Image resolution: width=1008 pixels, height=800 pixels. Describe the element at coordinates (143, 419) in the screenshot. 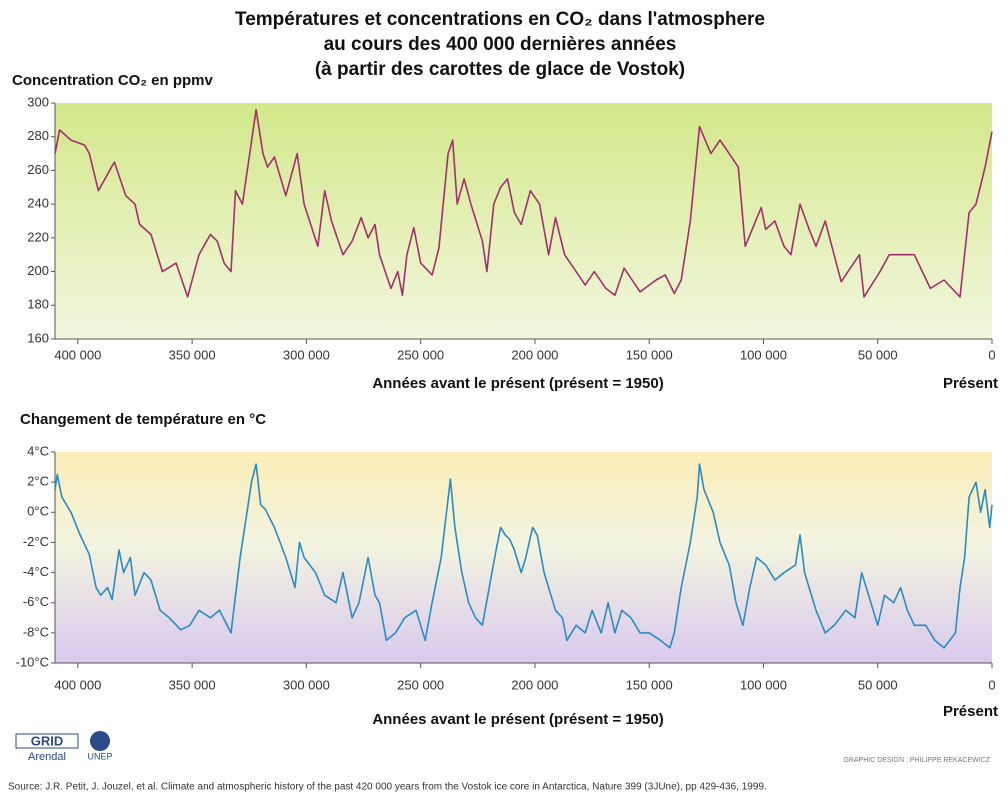

I see `y-axis-title: Changement de température en °C` at that location.